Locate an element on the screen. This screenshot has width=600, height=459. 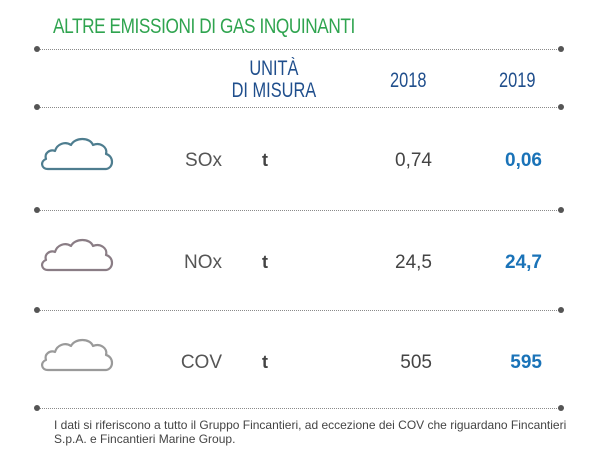
value-2018: 24,5 is located at coordinates (413, 262).